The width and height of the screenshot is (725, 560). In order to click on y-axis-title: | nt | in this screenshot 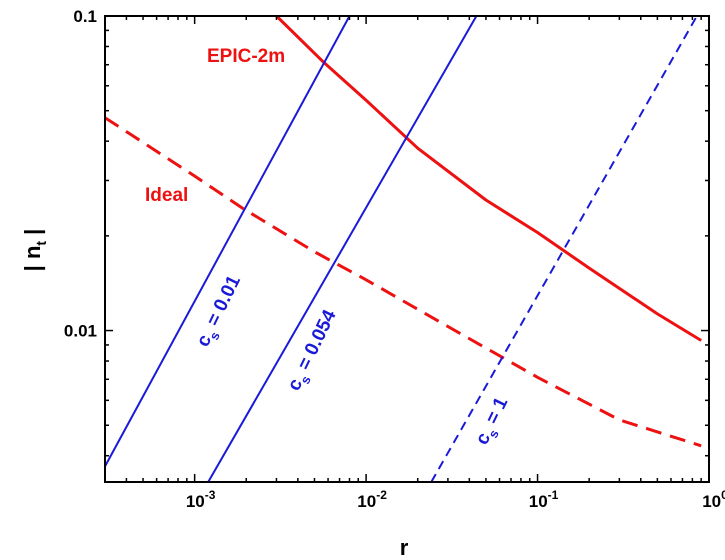, I will do `click(34, 250)`.